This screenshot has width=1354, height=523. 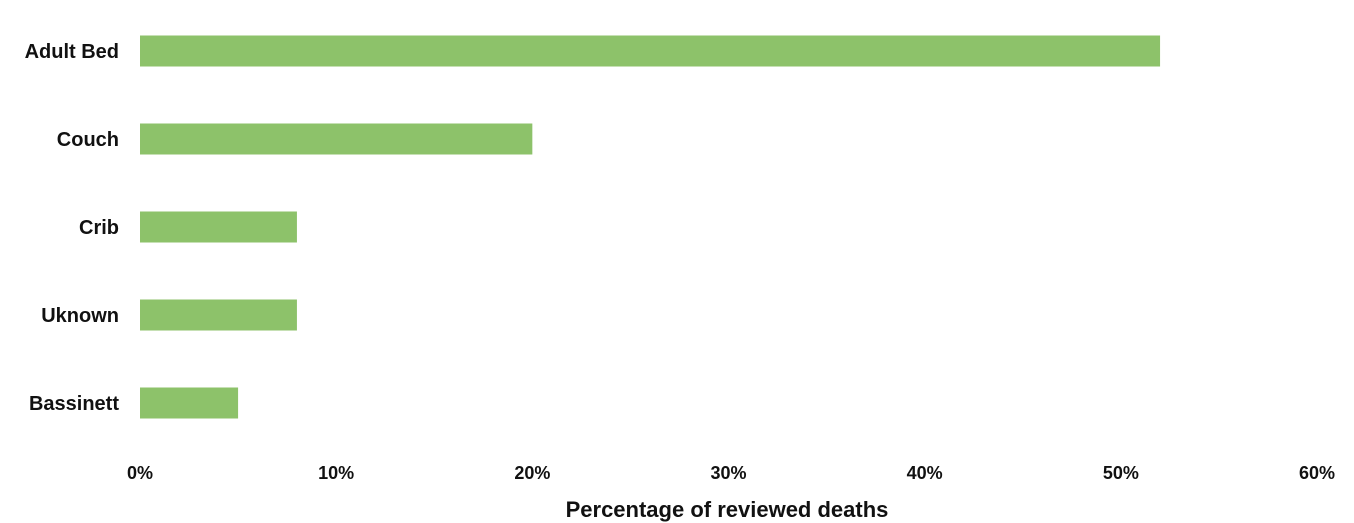 What do you see at coordinates (728, 473) in the screenshot?
I see `x-tick-label: 30%` at bounding box center [728, 473].